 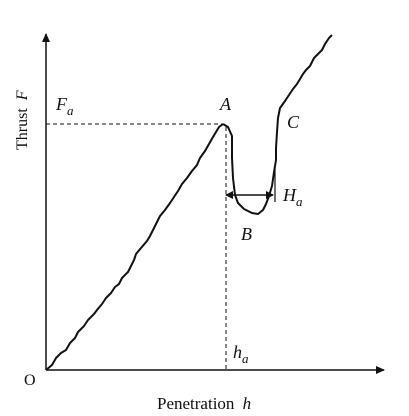 What do you see at coordinates (245, 358) in the screenshot?
I see `ha-label-sub: a` at bounding box center [245, 358].